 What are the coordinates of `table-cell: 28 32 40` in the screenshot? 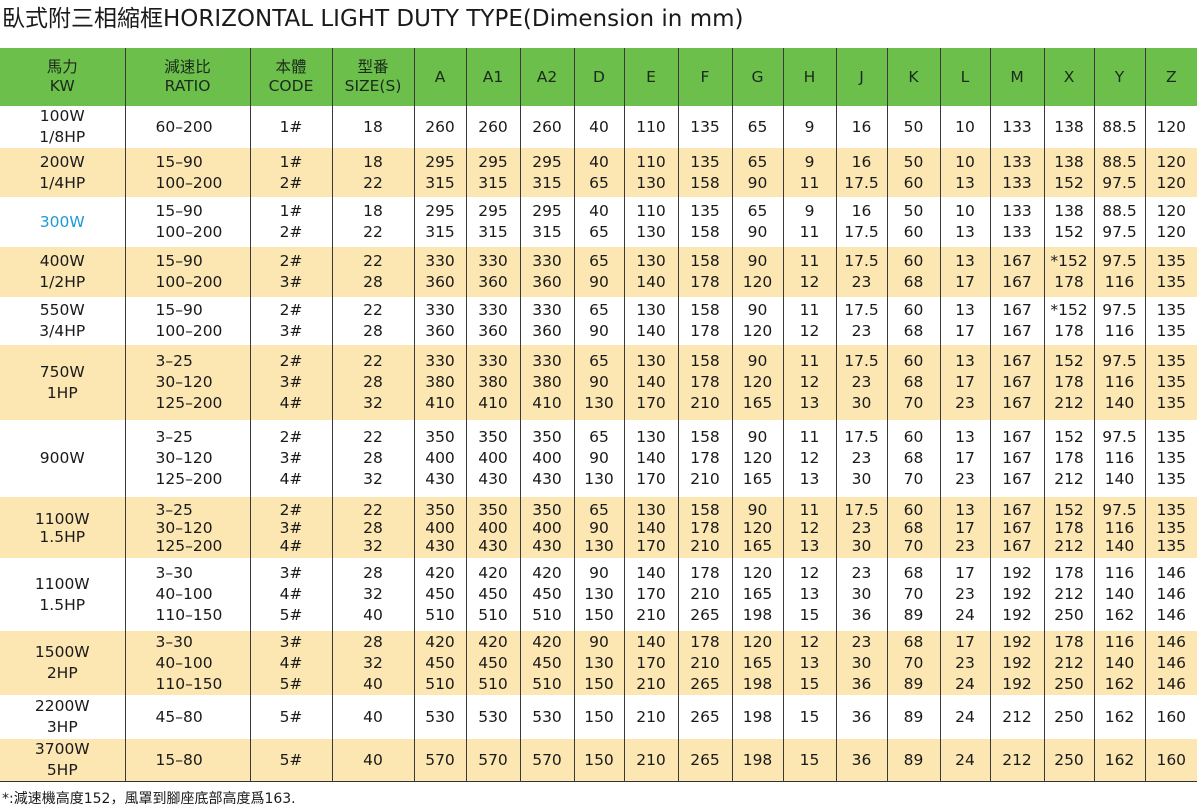 It's located at (372, 594).